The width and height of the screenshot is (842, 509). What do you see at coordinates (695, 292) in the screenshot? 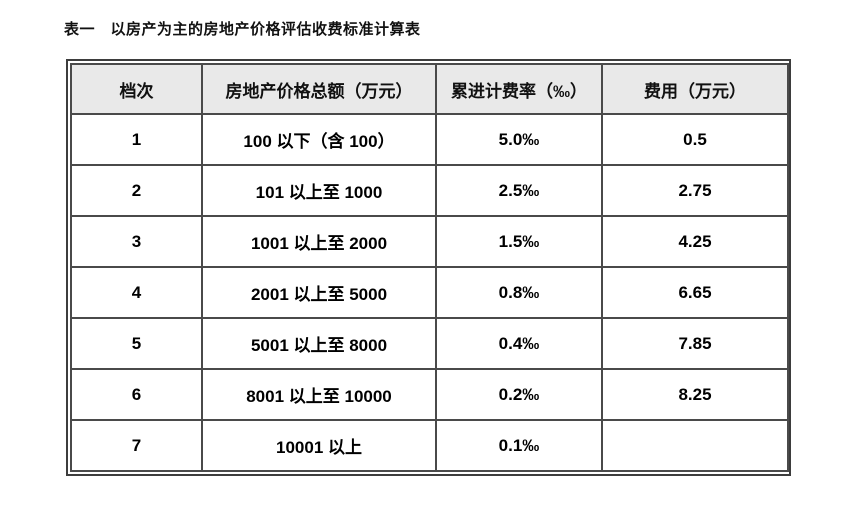
I see `cell-fee: 6.65` at bounding box center [695, 292].